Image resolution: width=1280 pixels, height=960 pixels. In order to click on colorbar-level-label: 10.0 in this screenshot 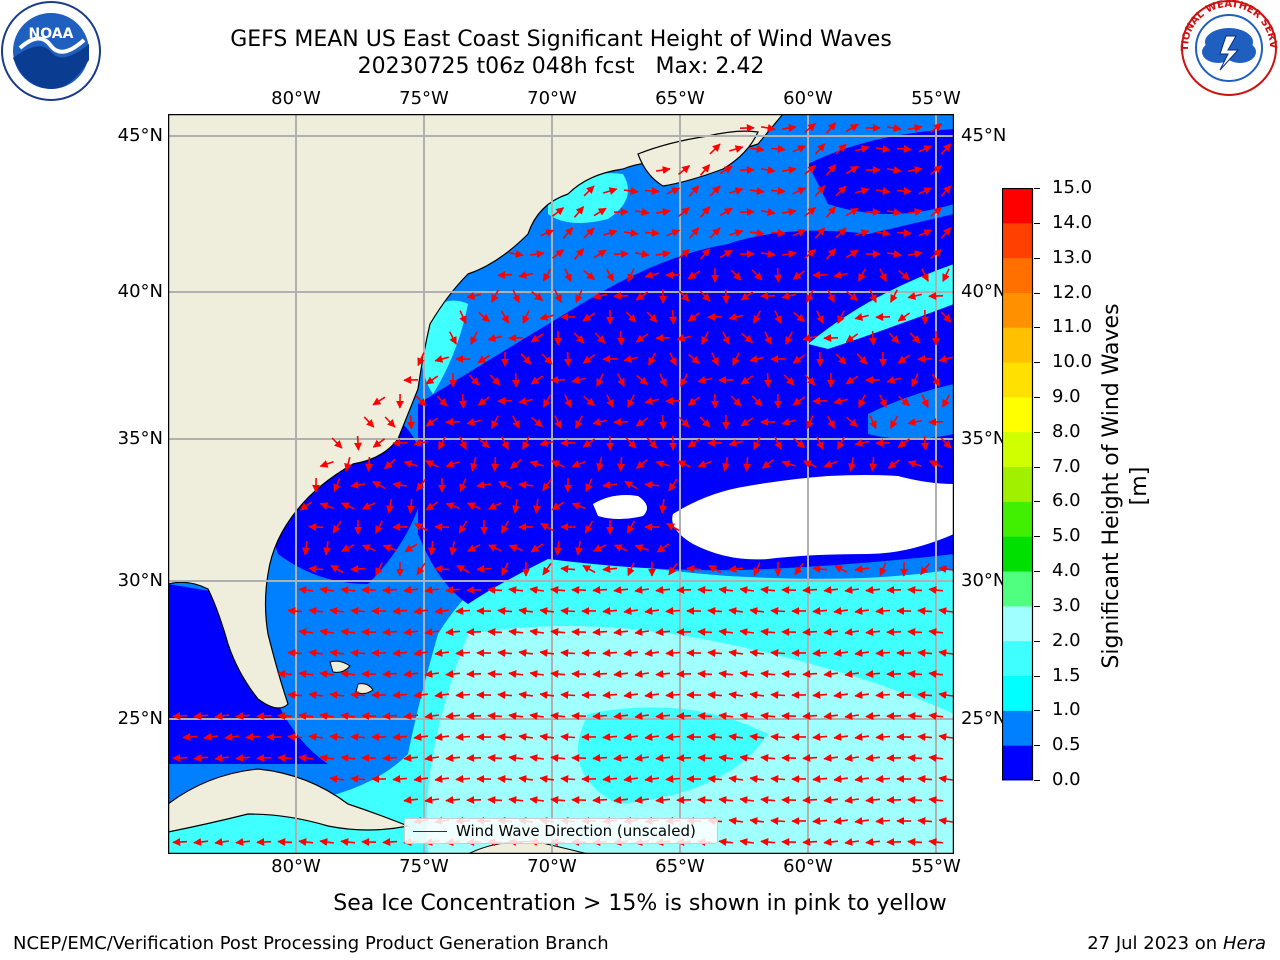, I will do `click(1072, 362)`.